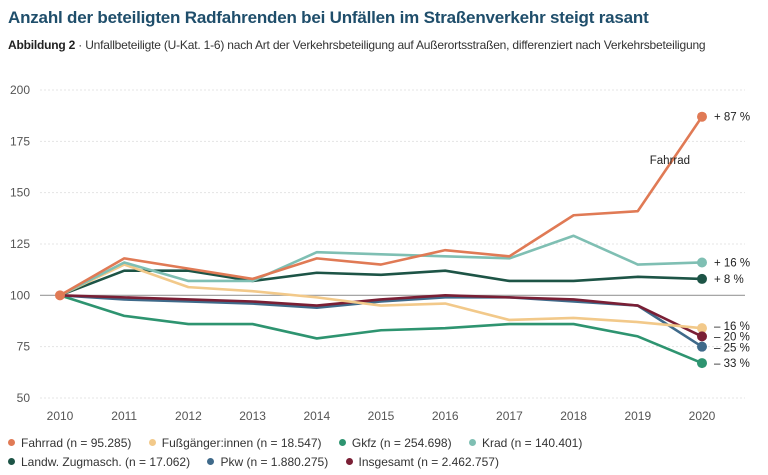 Image resolution: width=768 pixels, height=475 pixels. I want to click on x-tick-label: 2015, so click(381, 416).